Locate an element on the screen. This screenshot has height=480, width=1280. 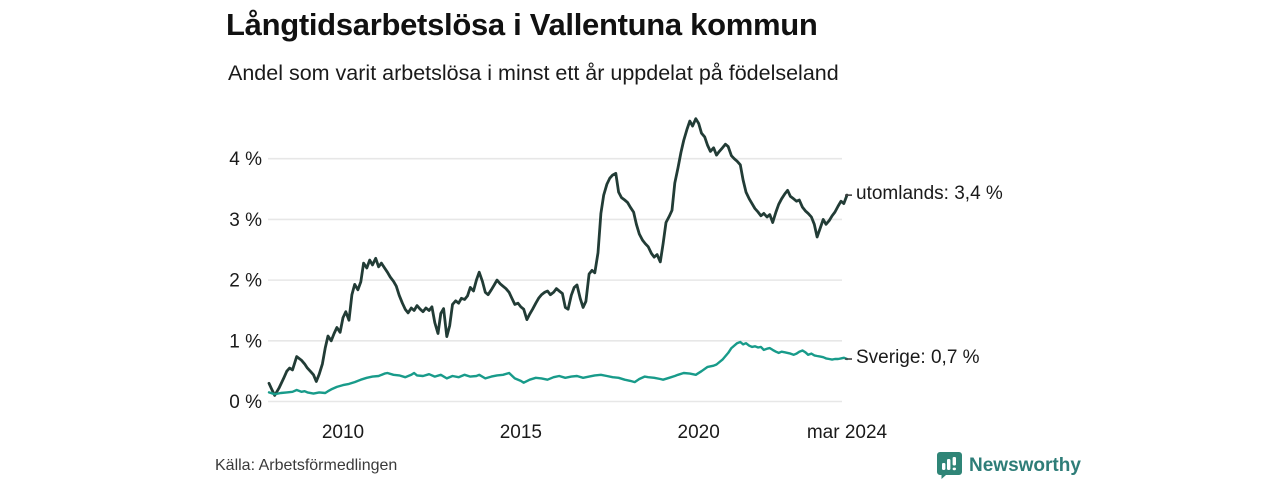
newsworthy-barchart-icon is located at coordinates (949, 465).